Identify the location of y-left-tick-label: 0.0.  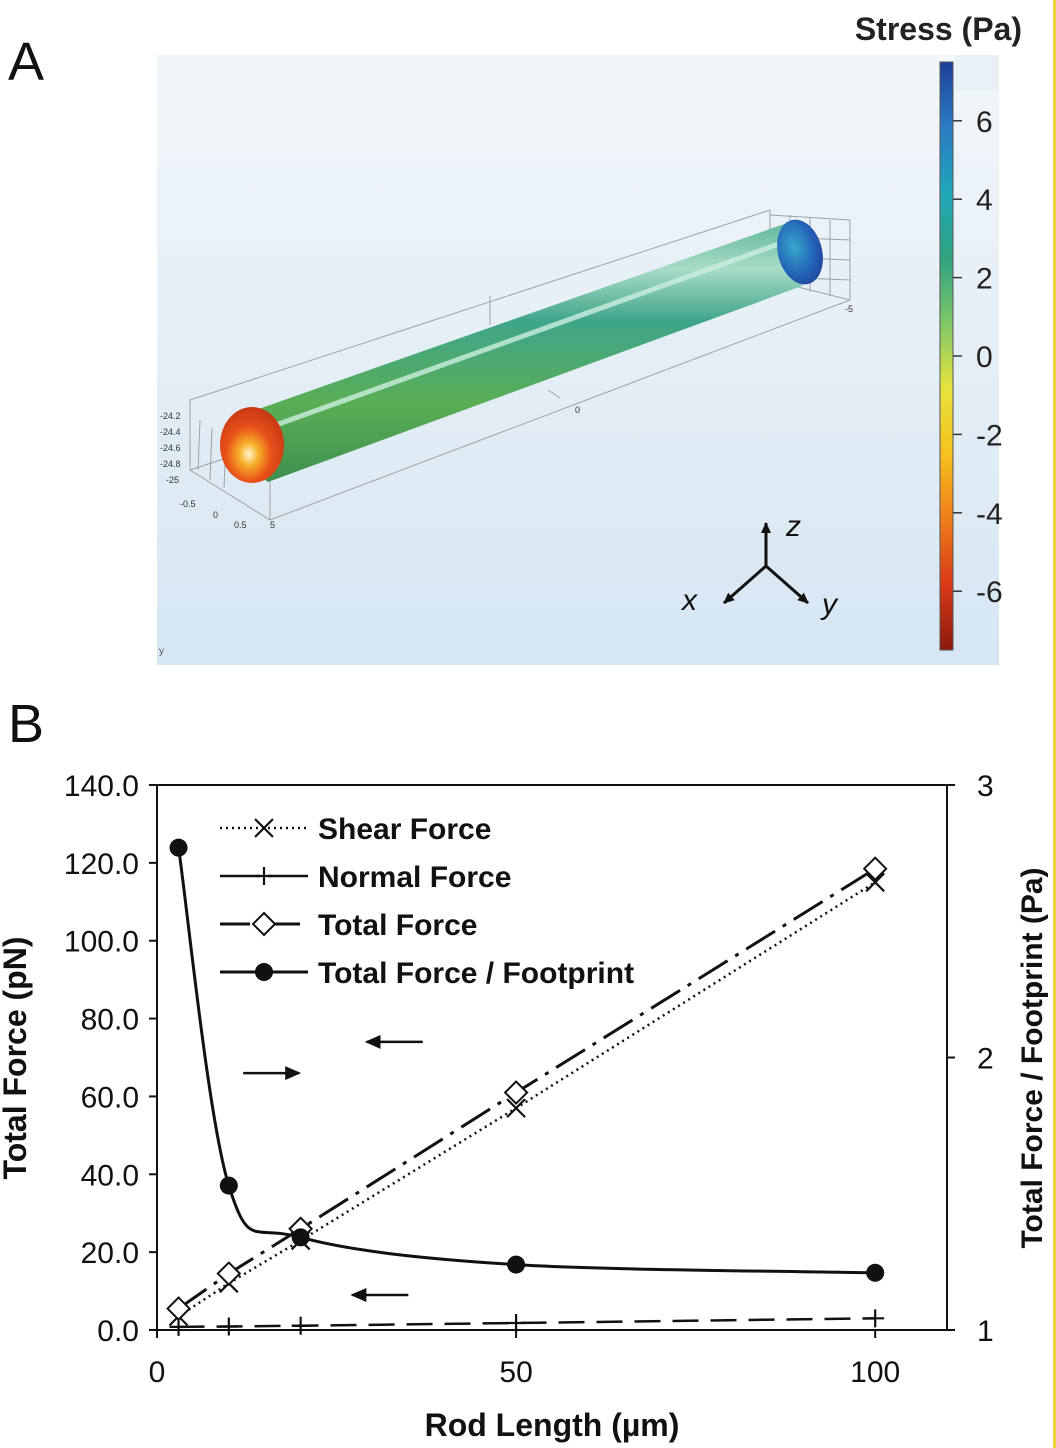
(118, 1331).